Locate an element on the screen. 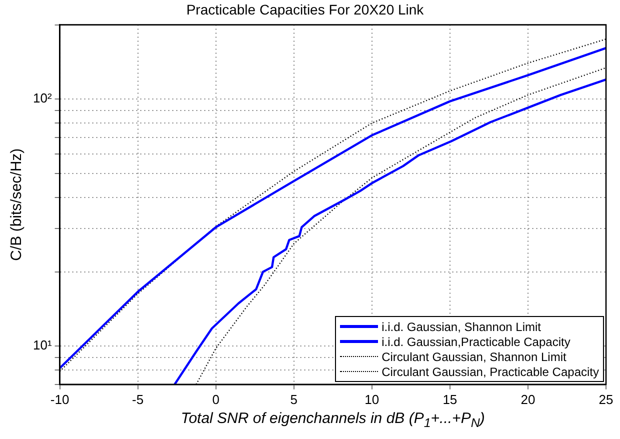 This screenshot has height=439, width=620. x-tick-label: 20 is located at coordinates (528, 399).